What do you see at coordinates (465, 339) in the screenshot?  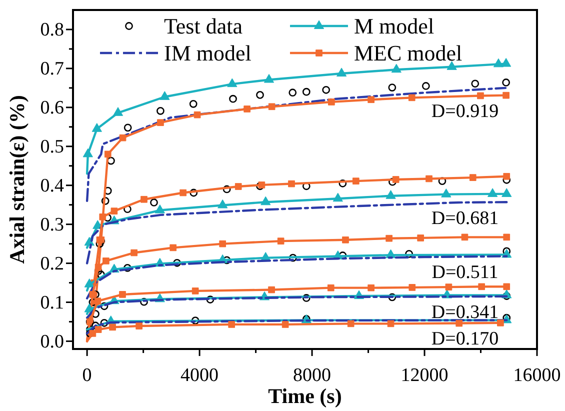 I see `annotation: D=0.170` at bounding box center [465, 339].